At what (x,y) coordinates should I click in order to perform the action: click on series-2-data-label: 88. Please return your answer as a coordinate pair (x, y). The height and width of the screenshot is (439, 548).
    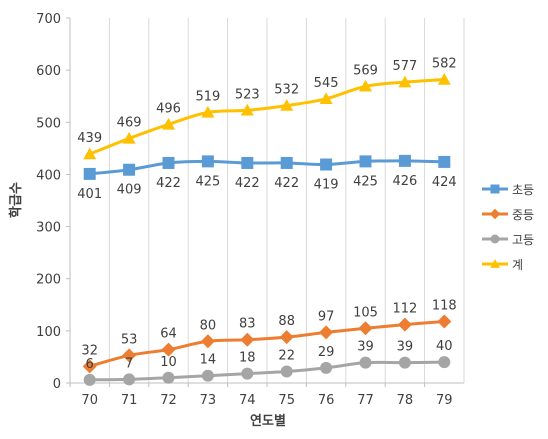
    Looking at the image, I should click on (286, 321).